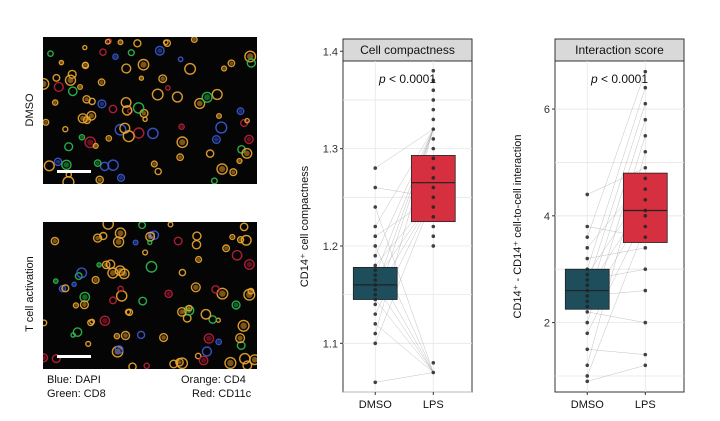 The width and height of the screenshot is (720, 421). What do you see at coordinates (330, 52) in the screenshot?
I see `y-tick-label: 1.4` at bounding box center [330, 52].